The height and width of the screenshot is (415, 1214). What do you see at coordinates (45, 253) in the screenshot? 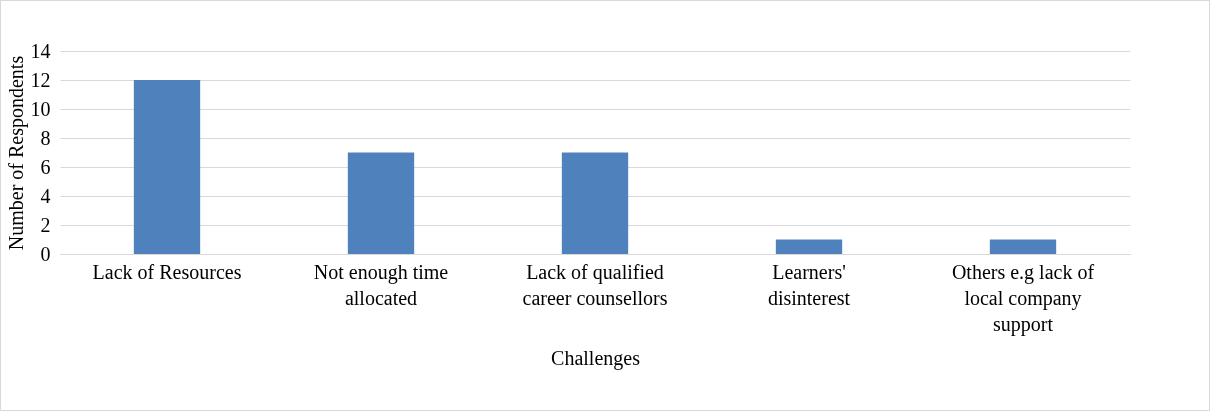
I see `y-tick-label: 0` at bounding box center [45, 253].